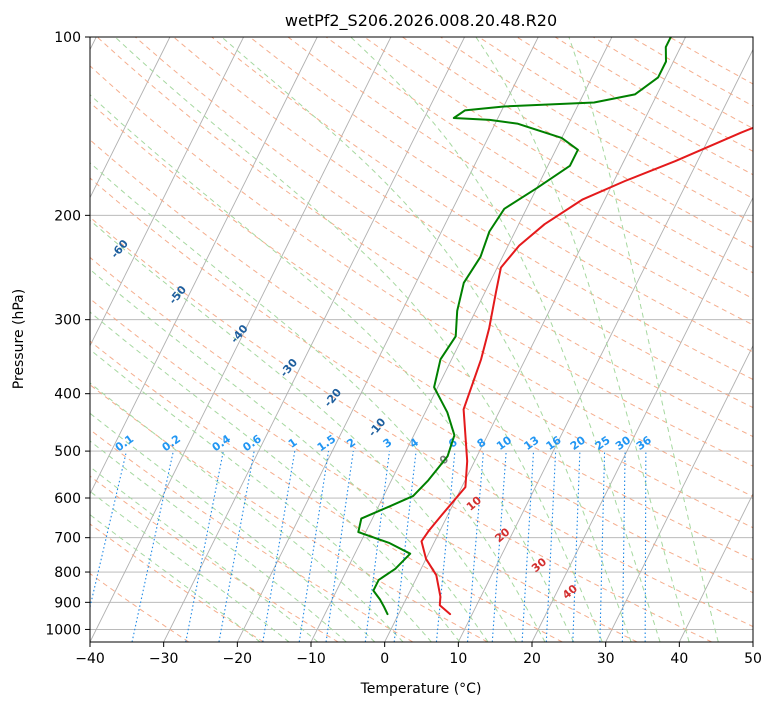 Image resolution: width=775 pixels, height=708 pixels. Describe the element at coordinates (502, 535) in the screenshot. I see `moist-adiabat-label: 20` at that location.